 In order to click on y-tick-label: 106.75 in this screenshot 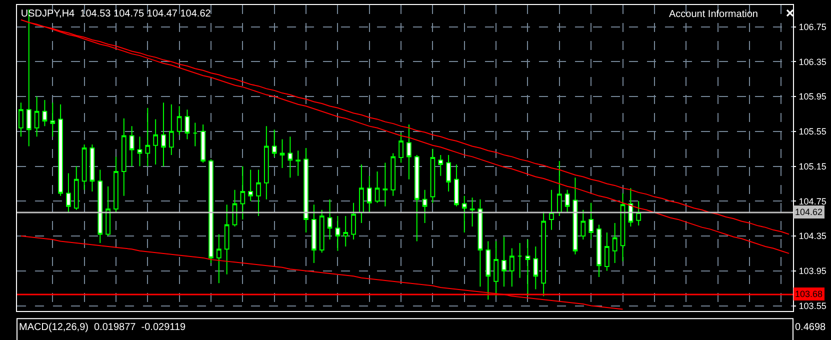, I will do `click(812, 27)`.